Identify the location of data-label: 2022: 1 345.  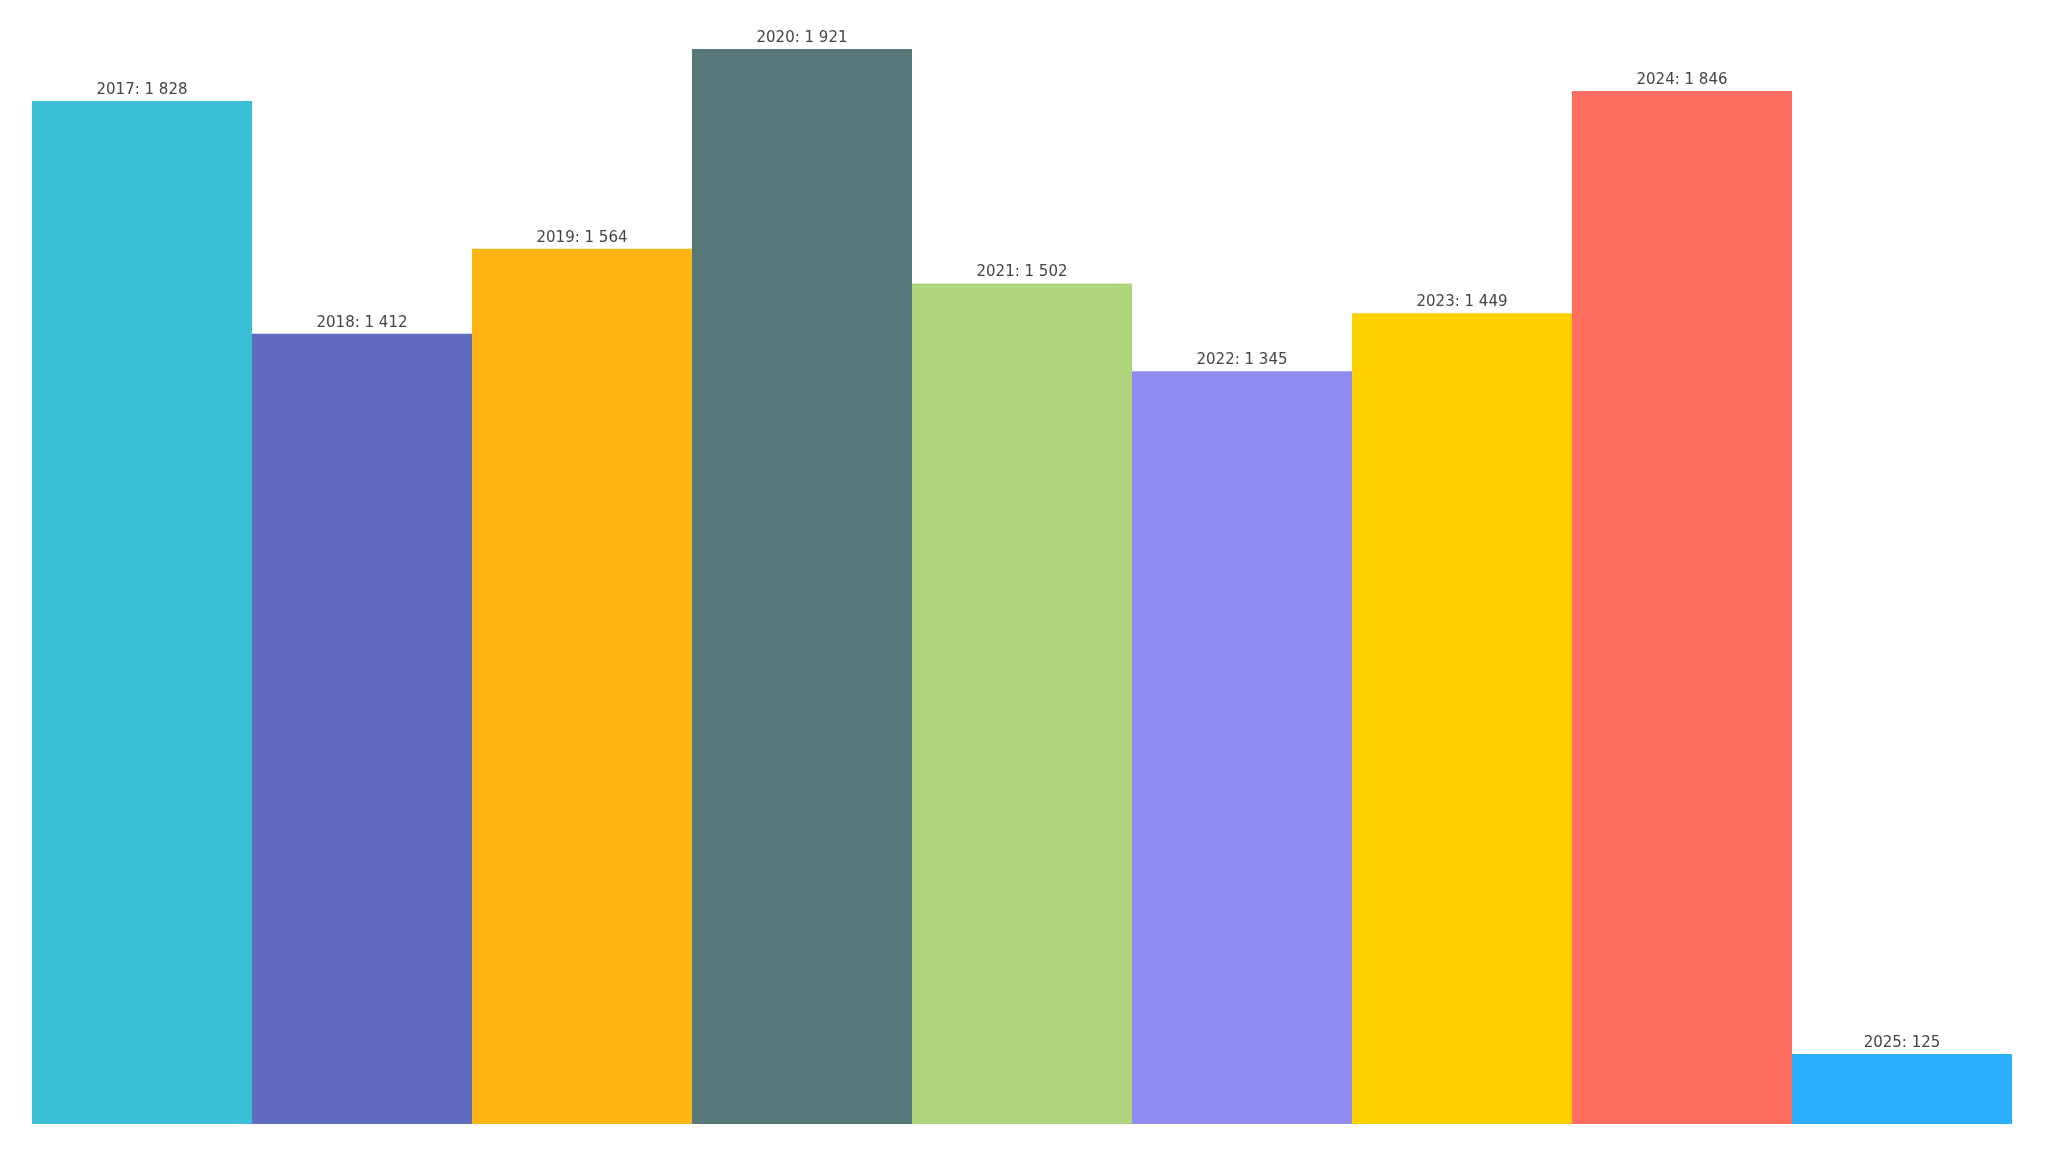
(1242, 359).